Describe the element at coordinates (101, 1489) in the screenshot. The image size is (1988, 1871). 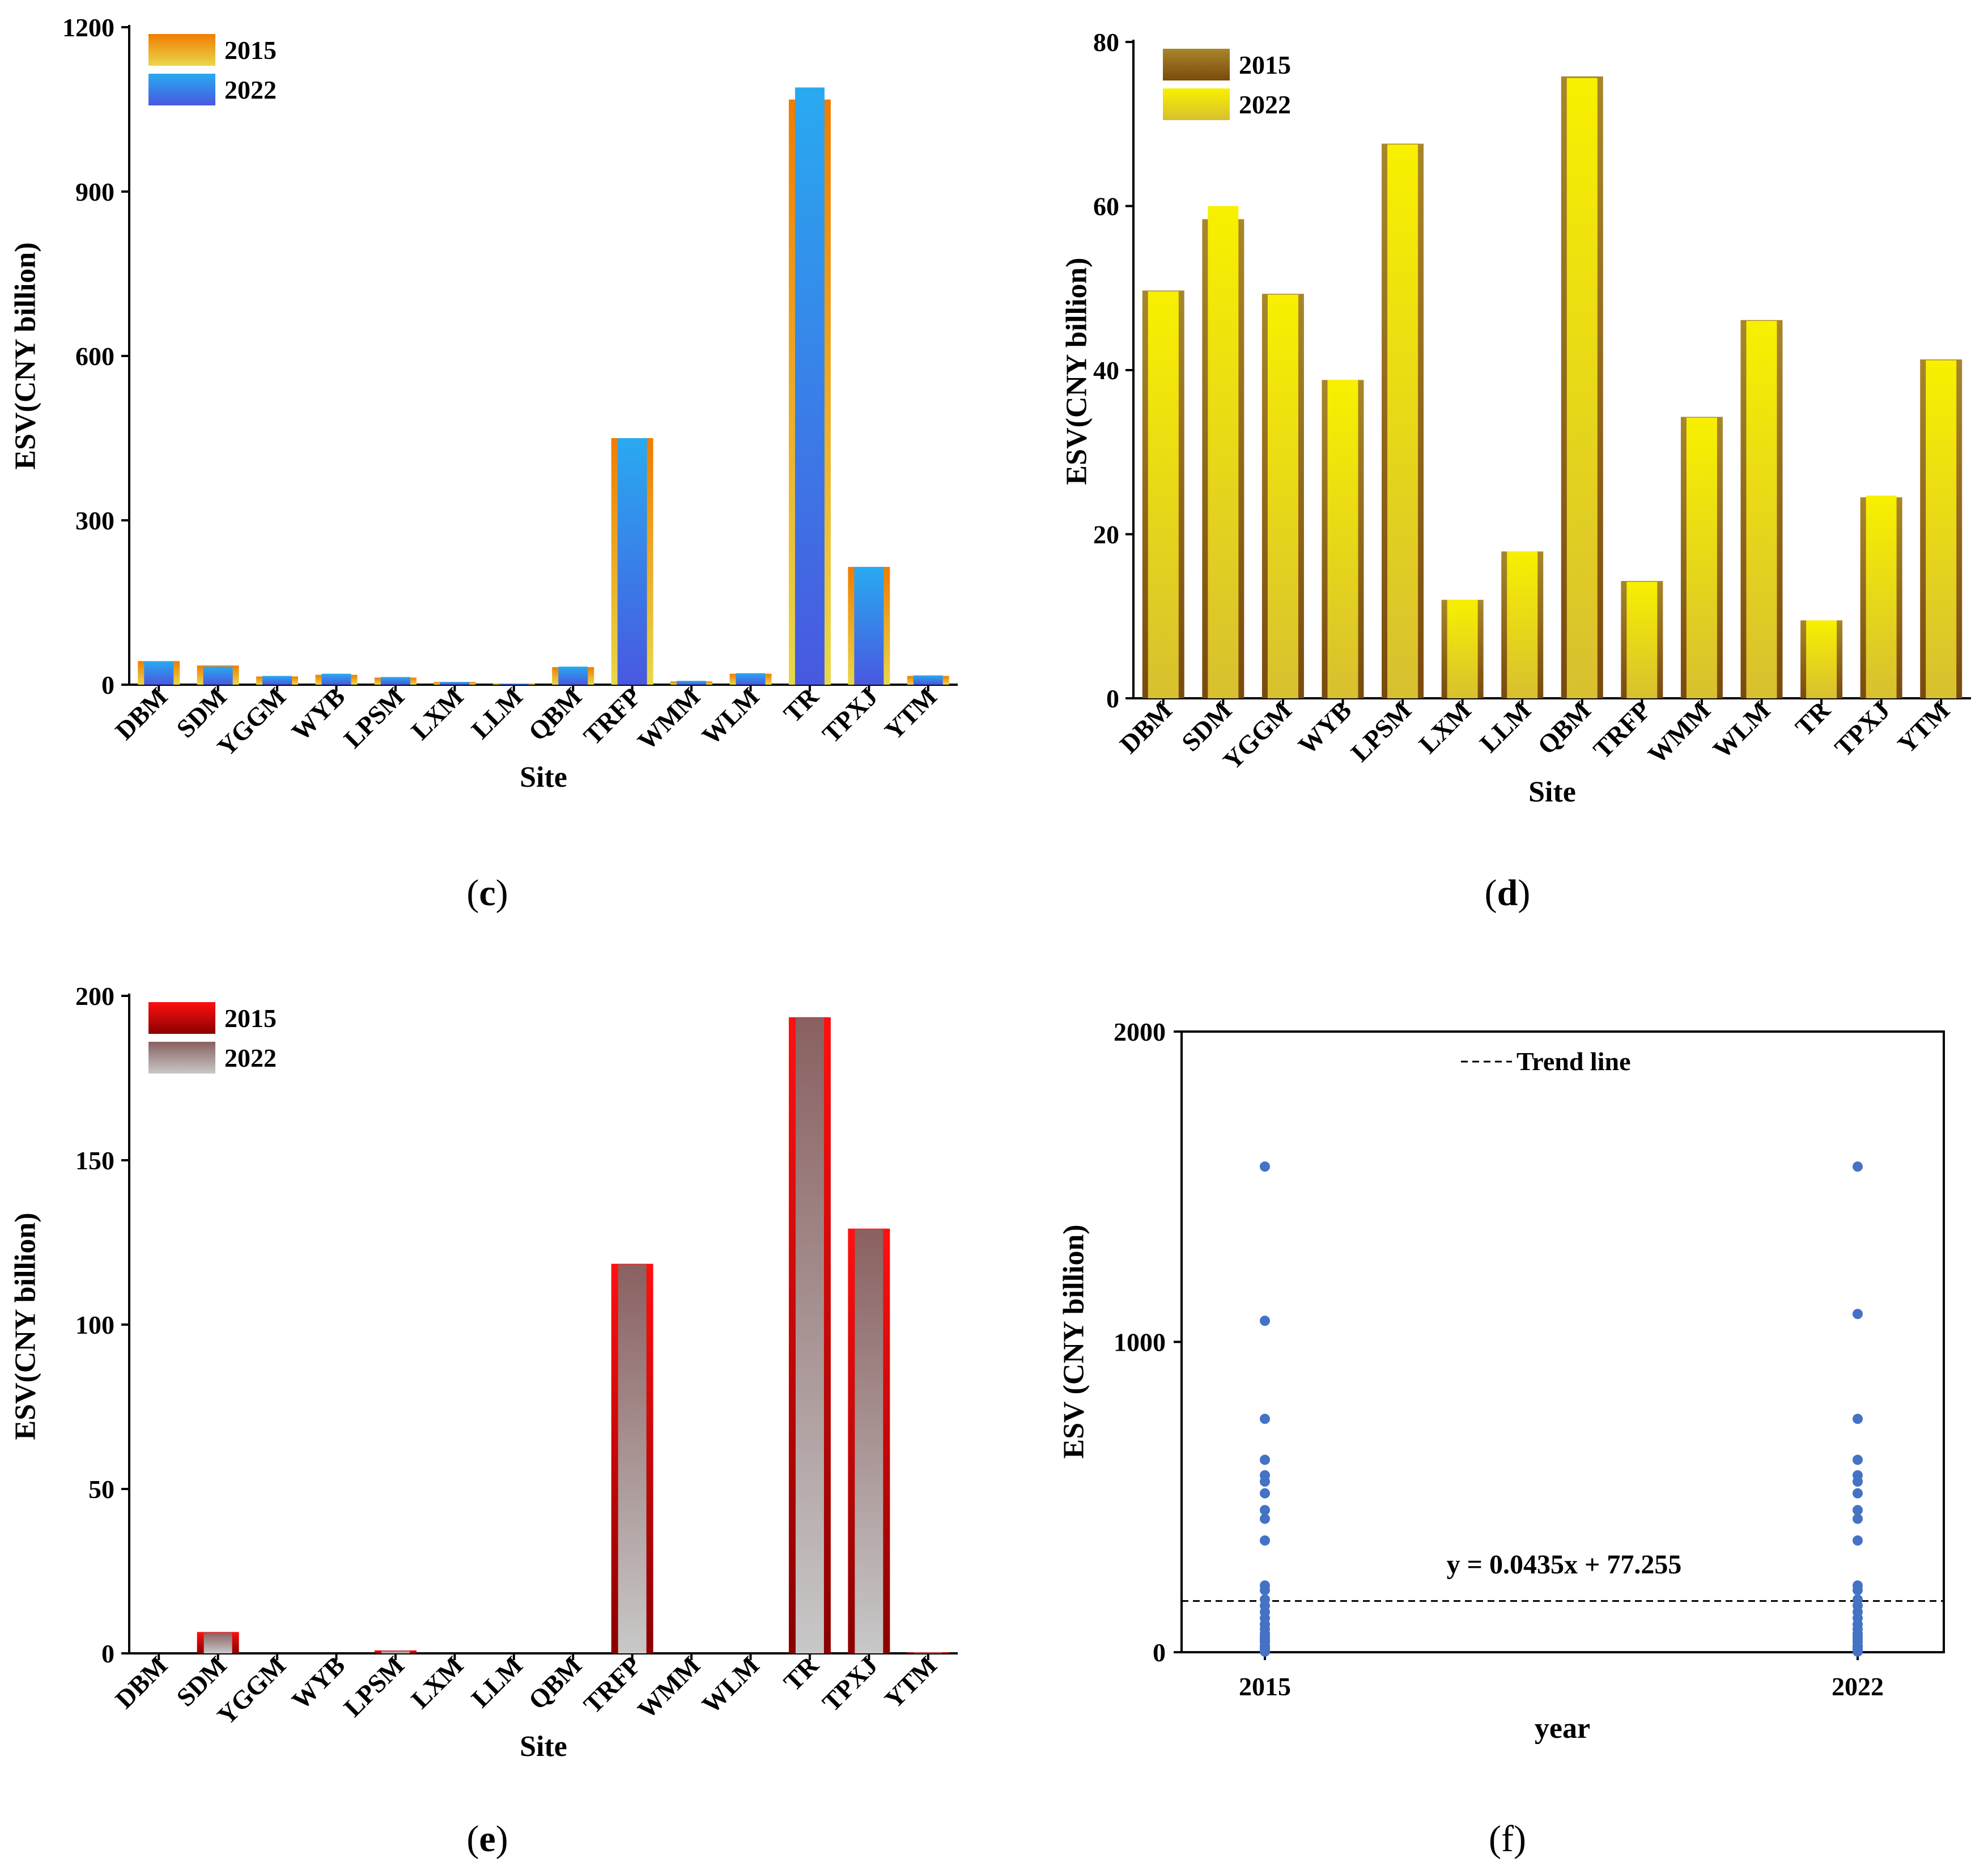
I see `y-tick-label: 50` at that location.